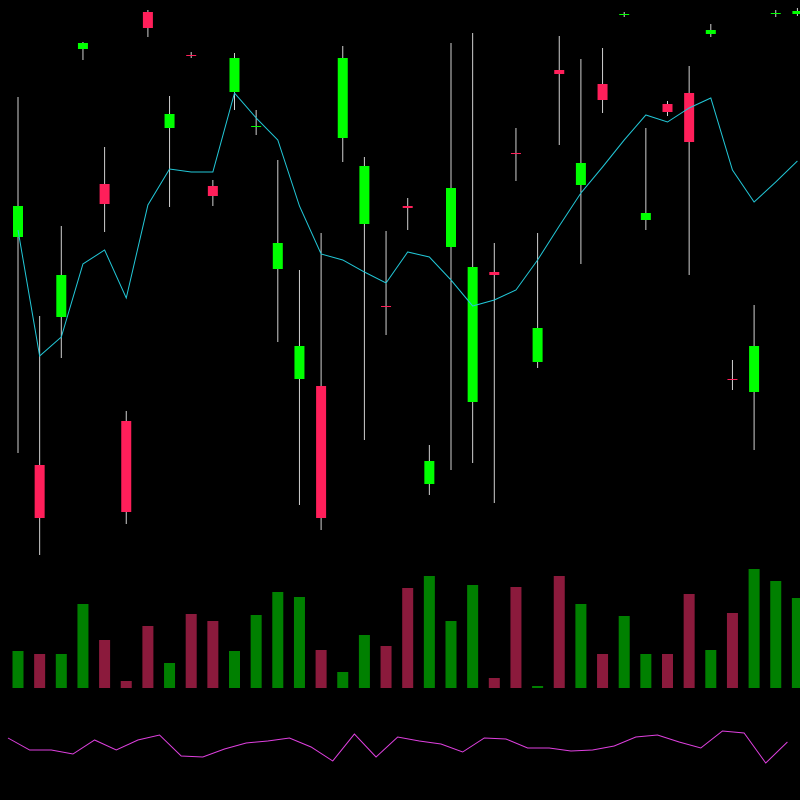 This screenshot has width=800, height=800. Describe the element at coordinates (397, 747) in the screenshot. I see `oscillator-line` at that location.